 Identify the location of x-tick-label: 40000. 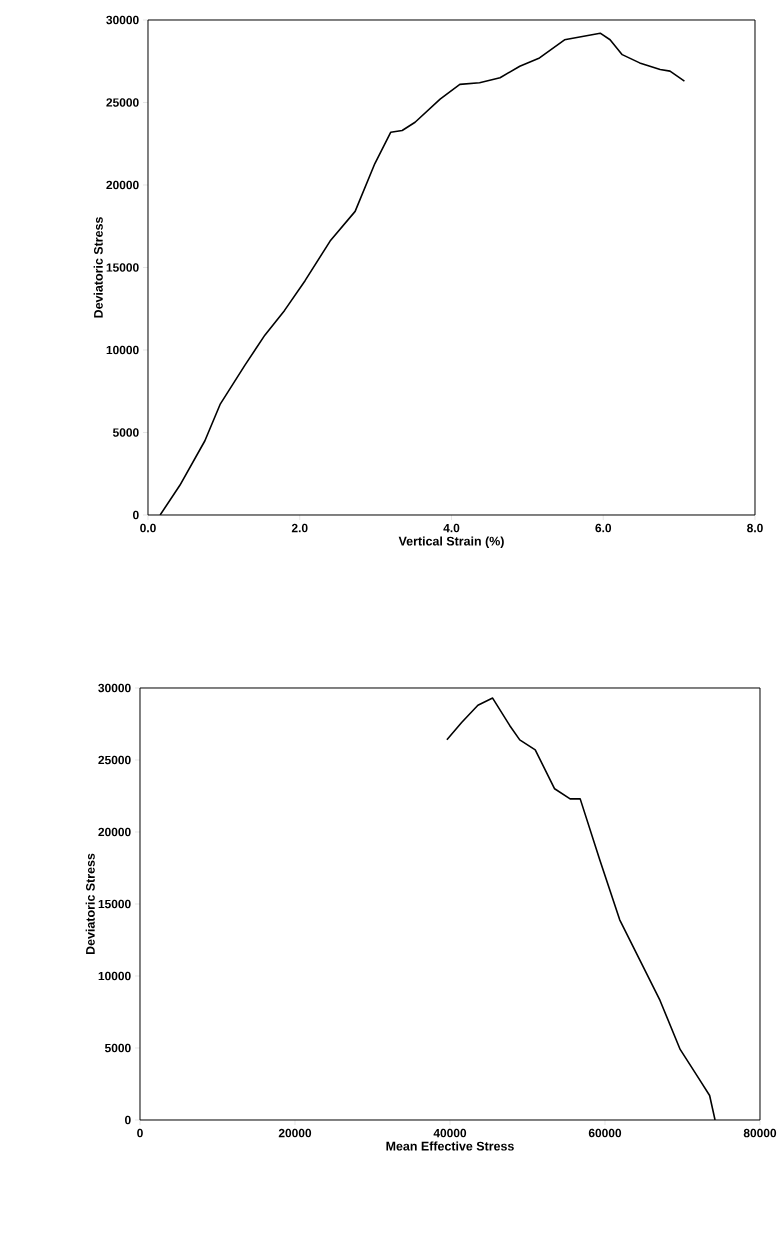
(450, 1133).